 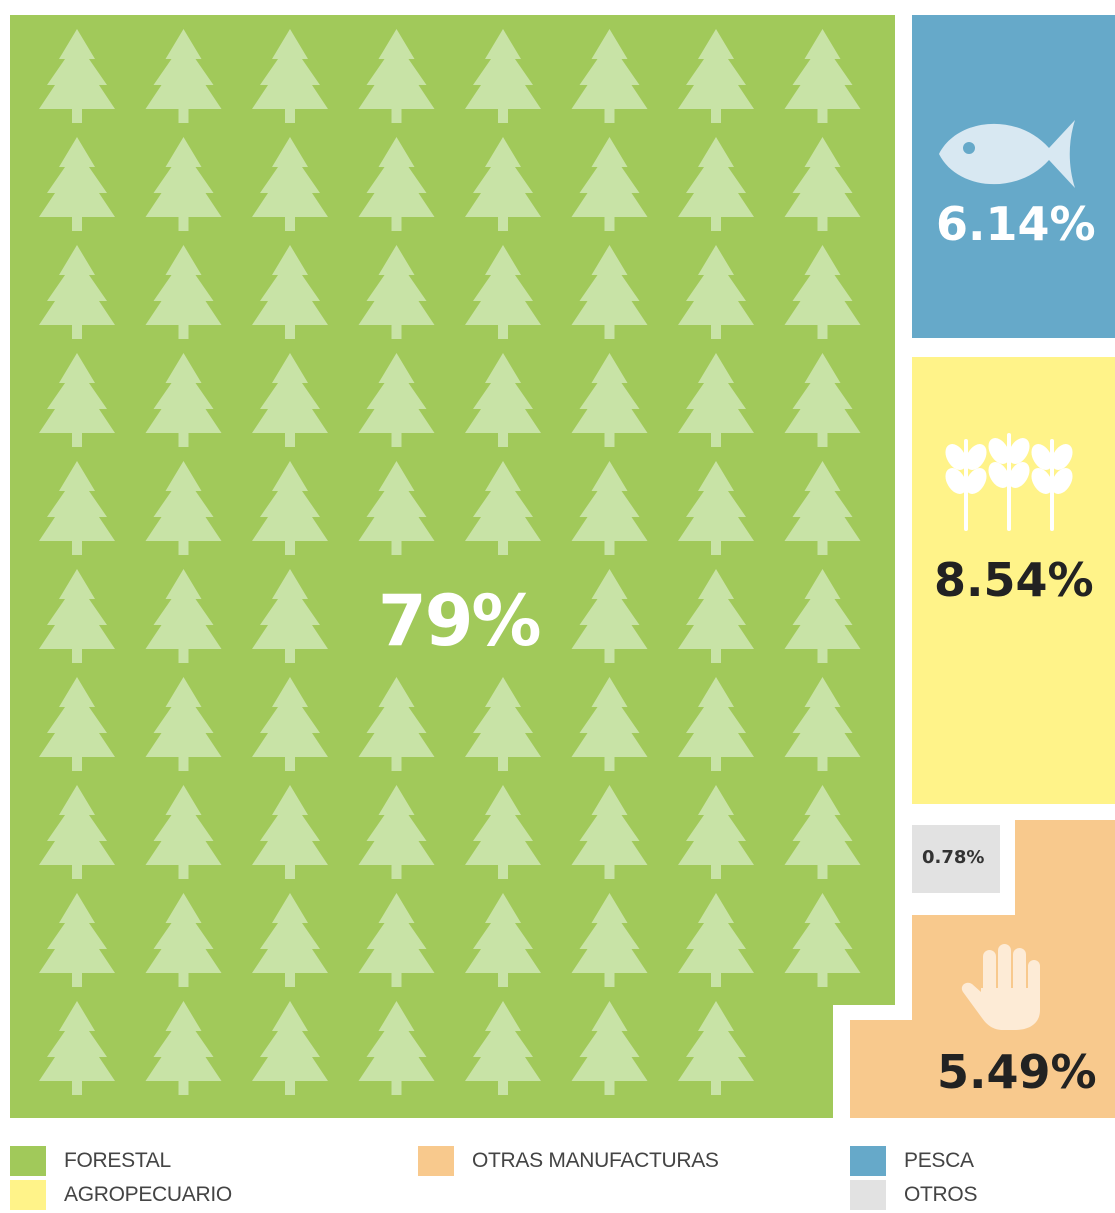 I want to click on legend-label-otros: OTROS, so click(x=941, y=1194).